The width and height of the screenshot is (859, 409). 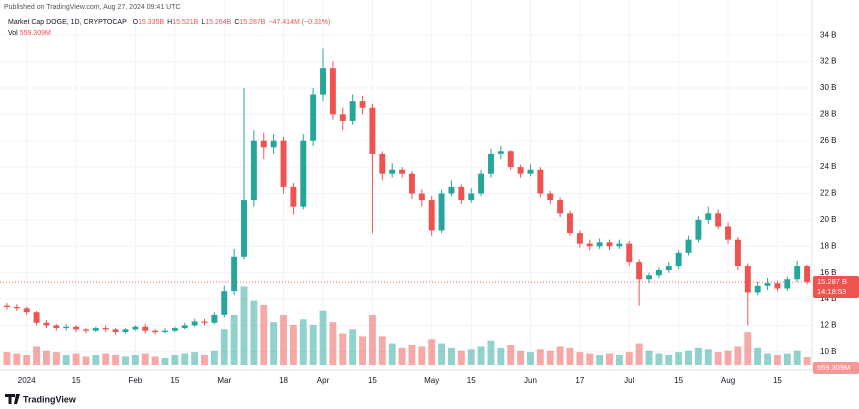 I want to click on y-tick-label: 20 B, so click(x=828, y=219).